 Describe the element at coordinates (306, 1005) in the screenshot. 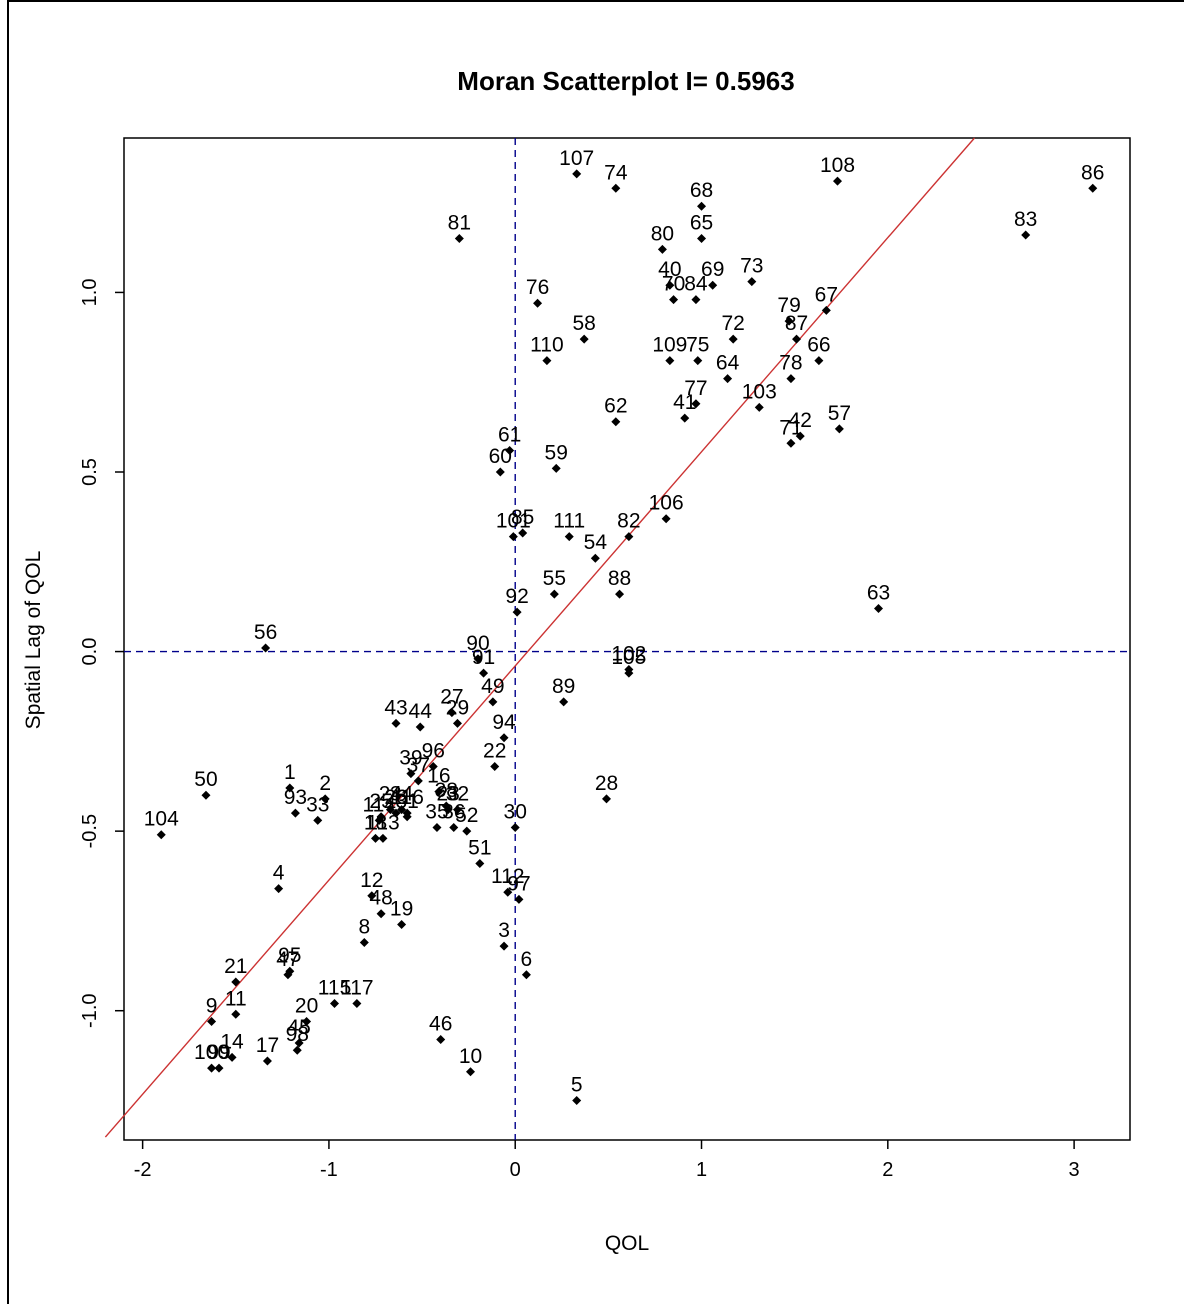

I see `point-label: 20` at that location.